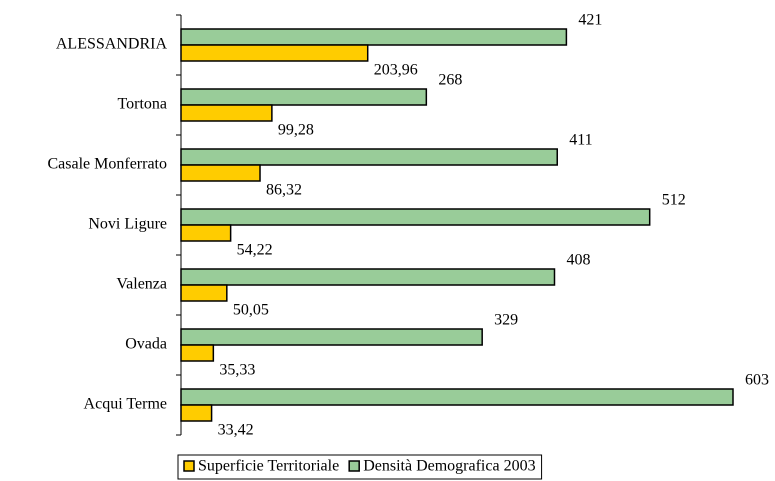 This screenshot has width=775, height=481. What do you see at coordinates (578, 260) in the screenshot?
I see `value-label: 408` at bounding box center [578, 260].